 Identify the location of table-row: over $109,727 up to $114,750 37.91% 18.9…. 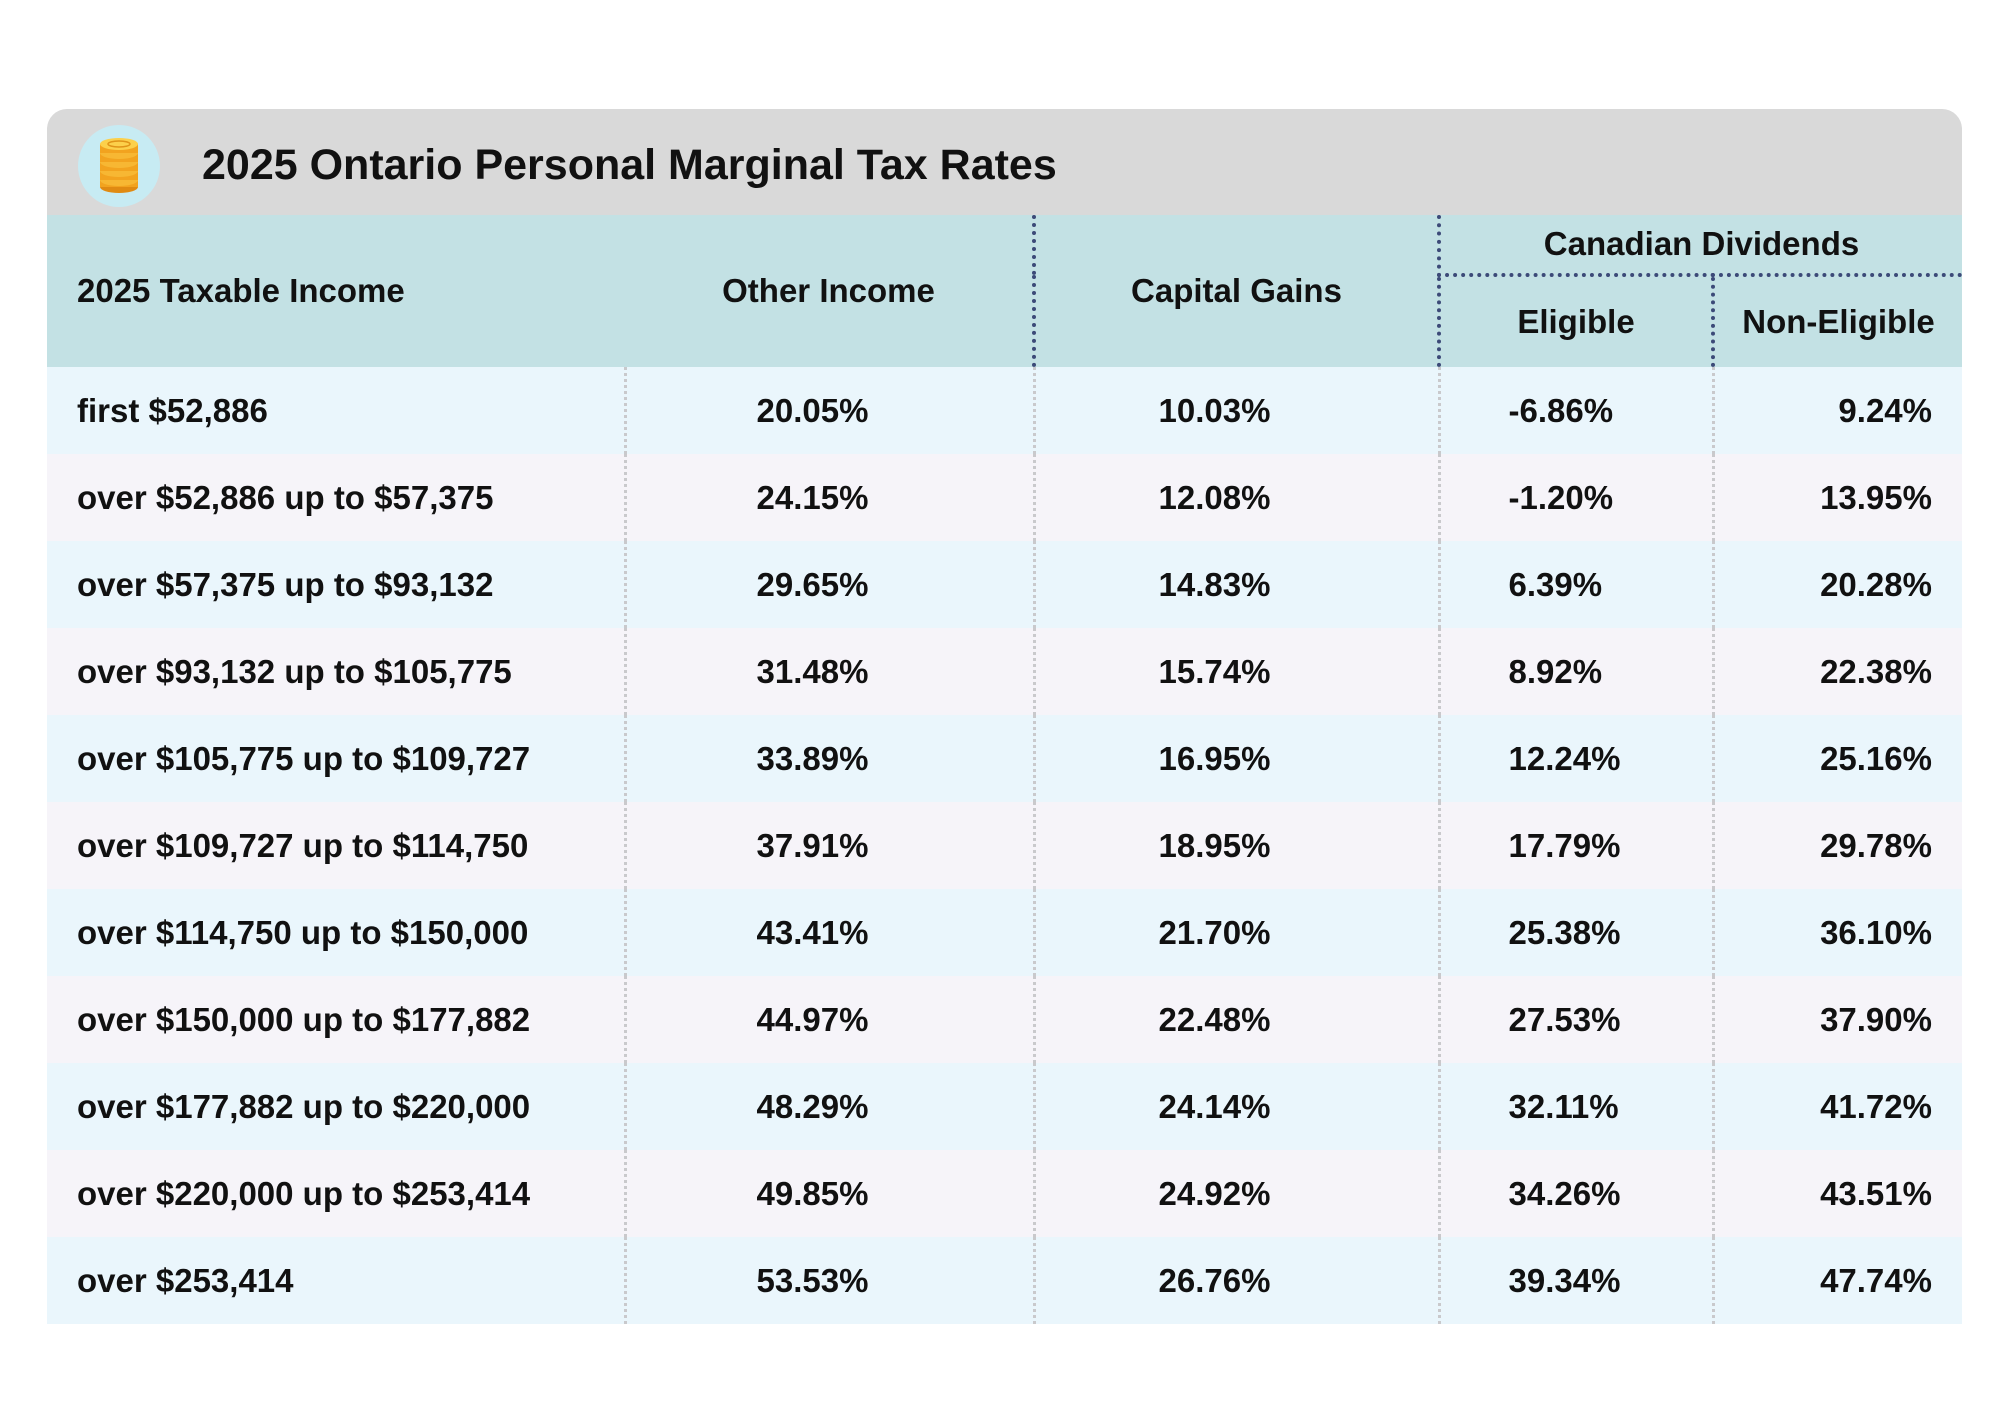
(1004, 845).